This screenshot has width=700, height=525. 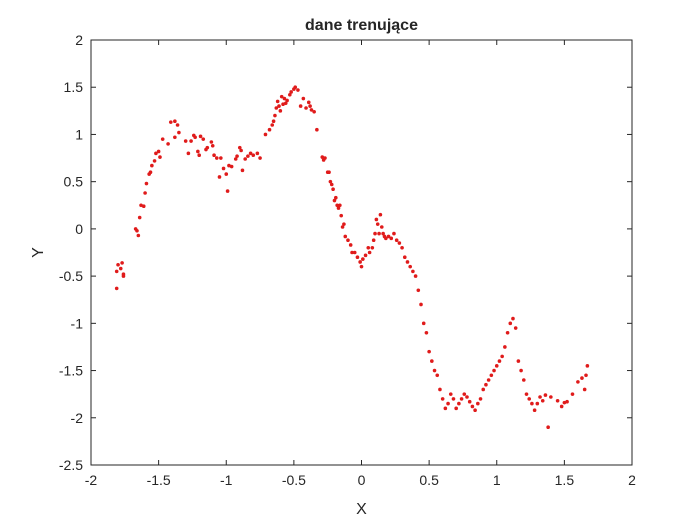 What do you see at coordinates (74, 182) in the screenshot?
I see `y-tick-label: 0.5` at bounding box center [74, 182].